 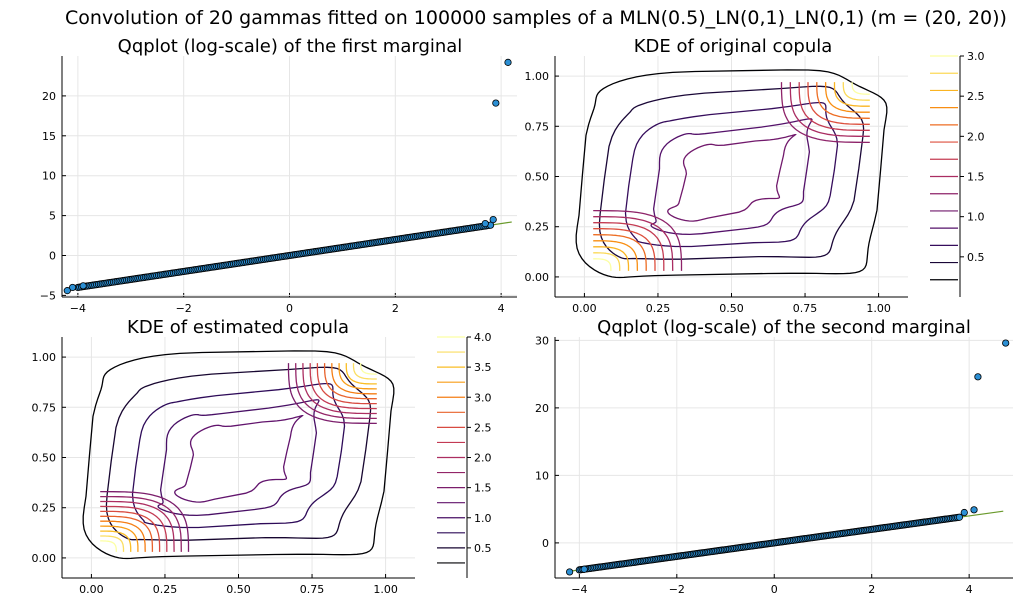 What do you see at coordinates (579, 589) in the screenshot?
I see `x-tick-label: −4` at bounding box center [579, 589].